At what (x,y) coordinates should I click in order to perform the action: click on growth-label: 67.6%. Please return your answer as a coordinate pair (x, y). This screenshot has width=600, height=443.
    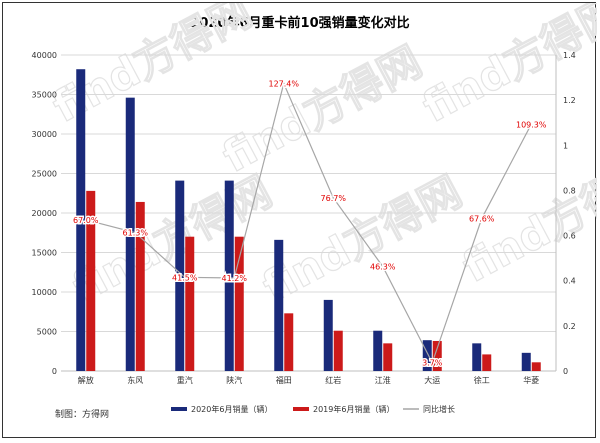
    Looking at the image, I should click on (482, 218).